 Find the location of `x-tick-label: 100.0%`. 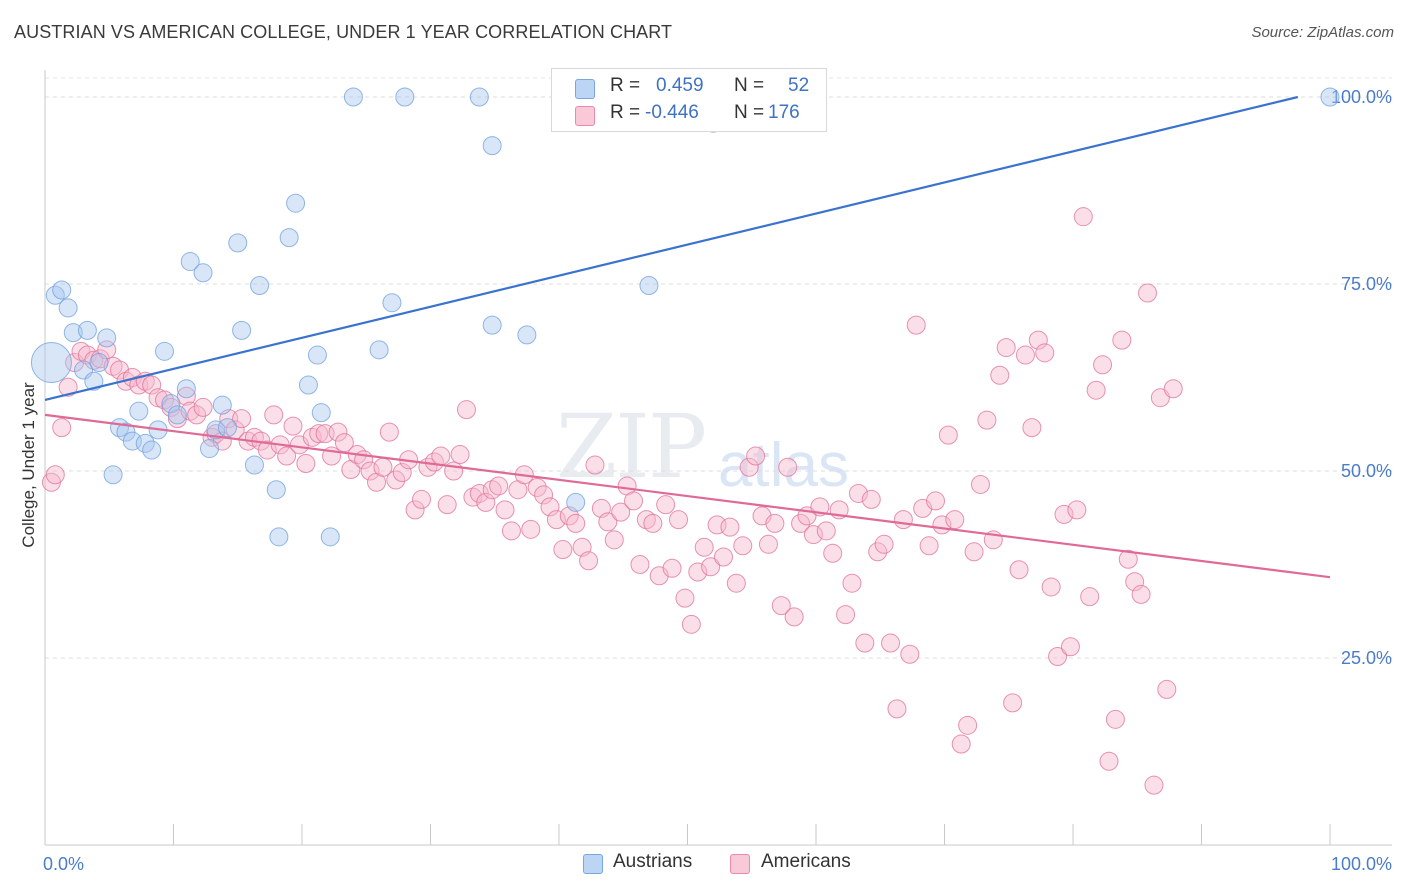

x-tick-label: 100.0% is located at coordinates (1361, 864).